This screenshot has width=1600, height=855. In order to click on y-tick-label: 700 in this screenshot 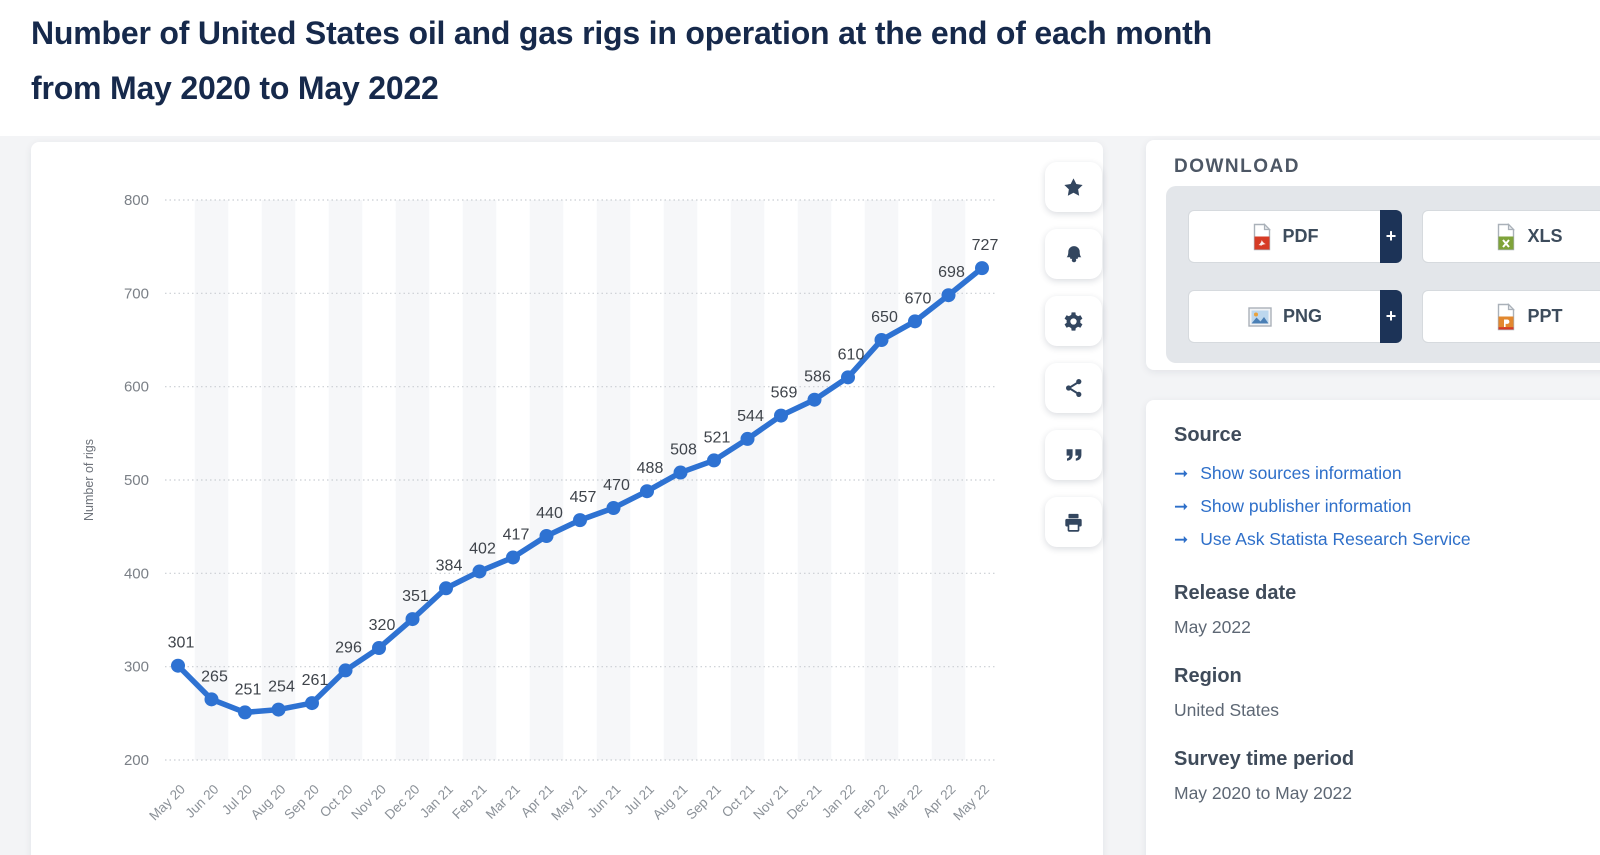, I will do `click(136, 293)`.